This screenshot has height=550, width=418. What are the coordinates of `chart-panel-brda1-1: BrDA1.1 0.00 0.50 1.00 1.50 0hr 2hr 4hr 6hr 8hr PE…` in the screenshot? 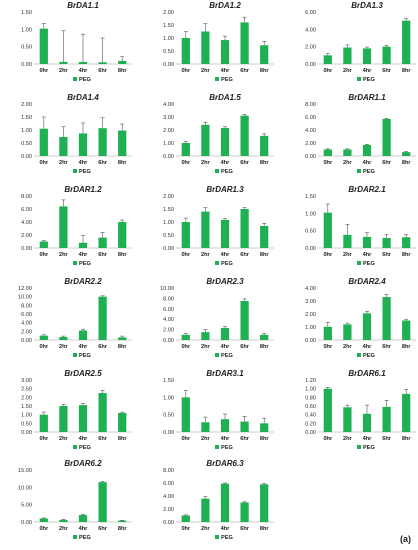 It's located at (70, 44).